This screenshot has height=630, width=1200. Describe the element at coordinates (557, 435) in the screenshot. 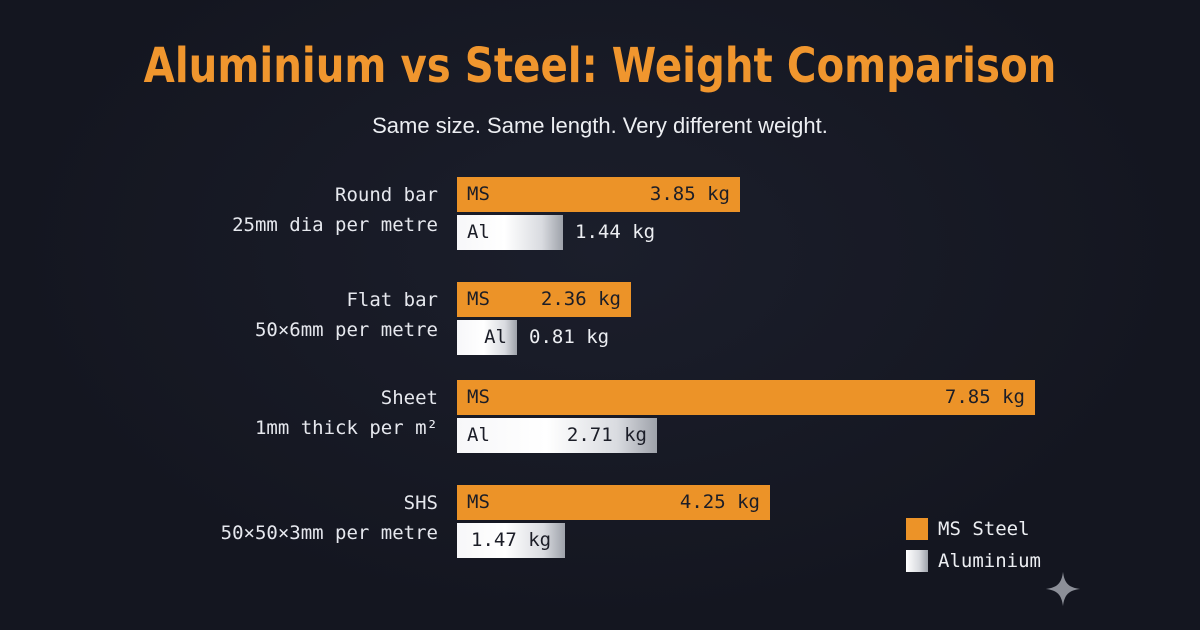

I see `bar-aluminium: Al 2.71 kg` at that location.